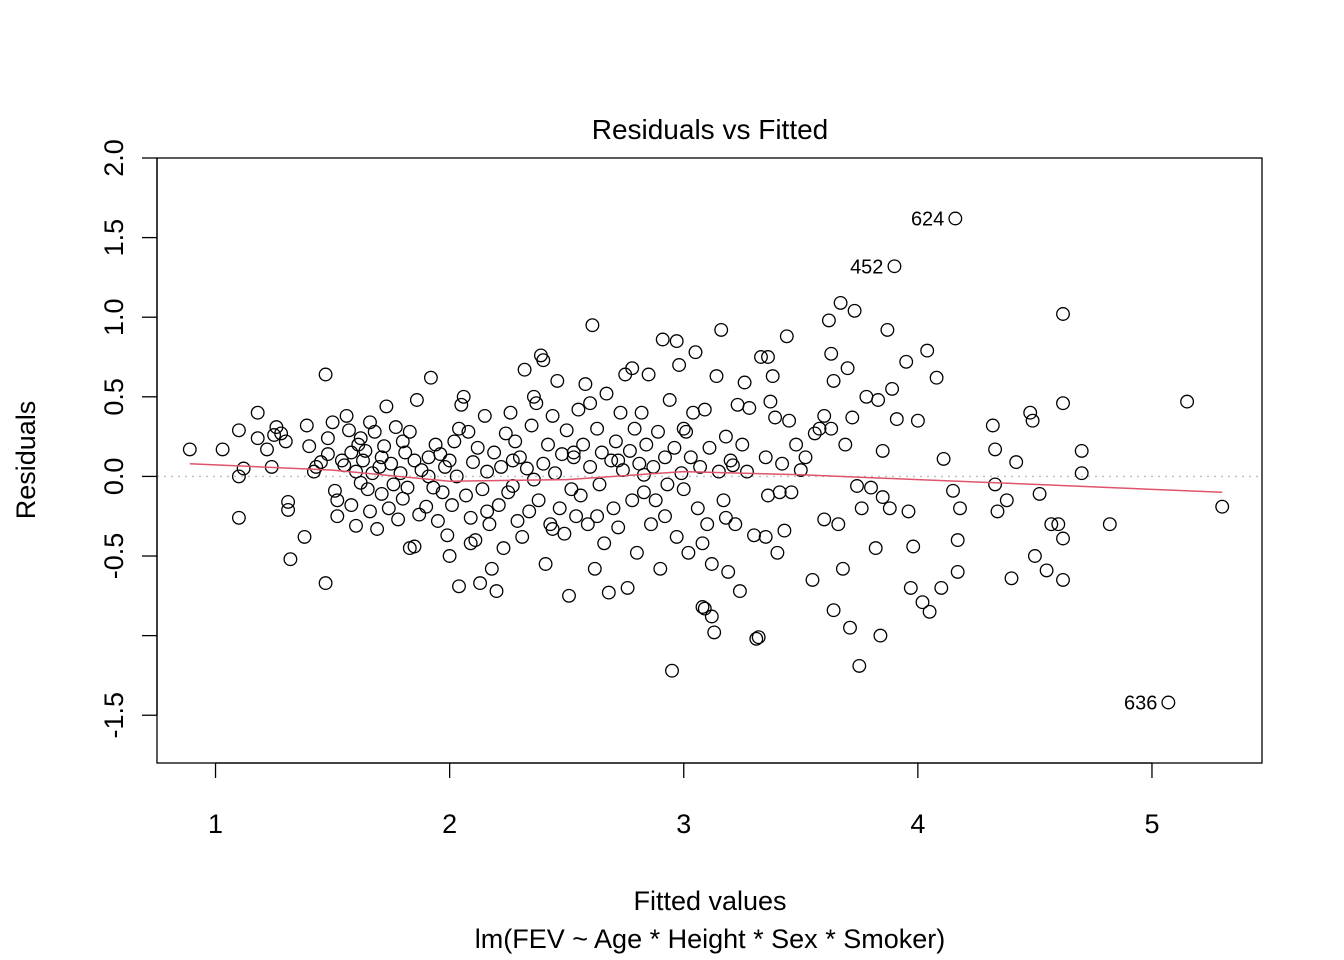 Image resolution: width=1344 pixels, height=960 pixels. I want to click on y-tick-label: -1.5, so click(114, 715).